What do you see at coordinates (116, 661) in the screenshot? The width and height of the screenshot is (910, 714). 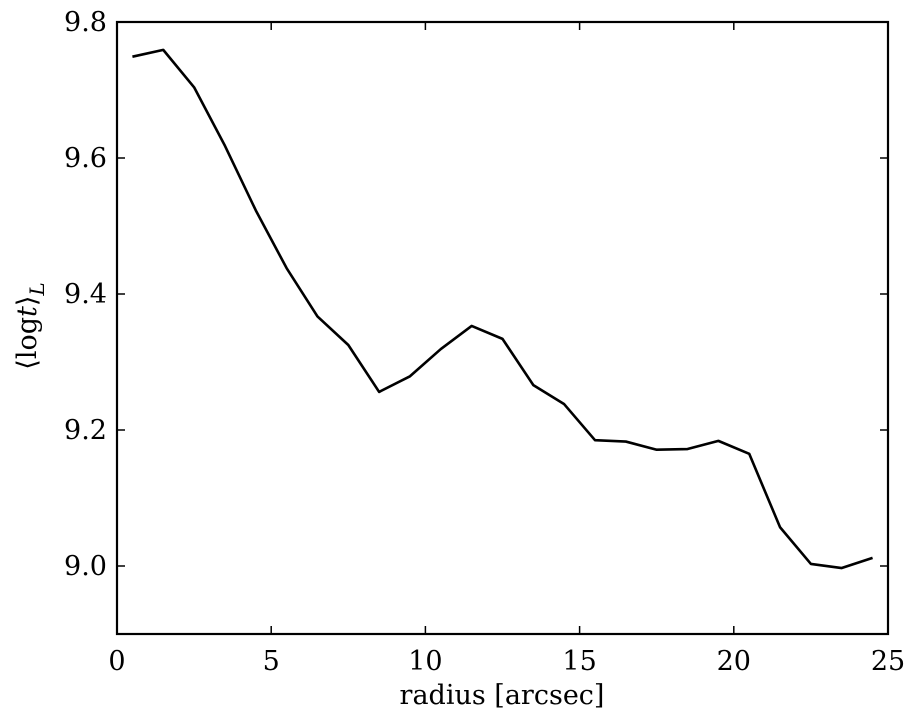 I see `x-tick-label: 0` at bounding box center [116, 661].